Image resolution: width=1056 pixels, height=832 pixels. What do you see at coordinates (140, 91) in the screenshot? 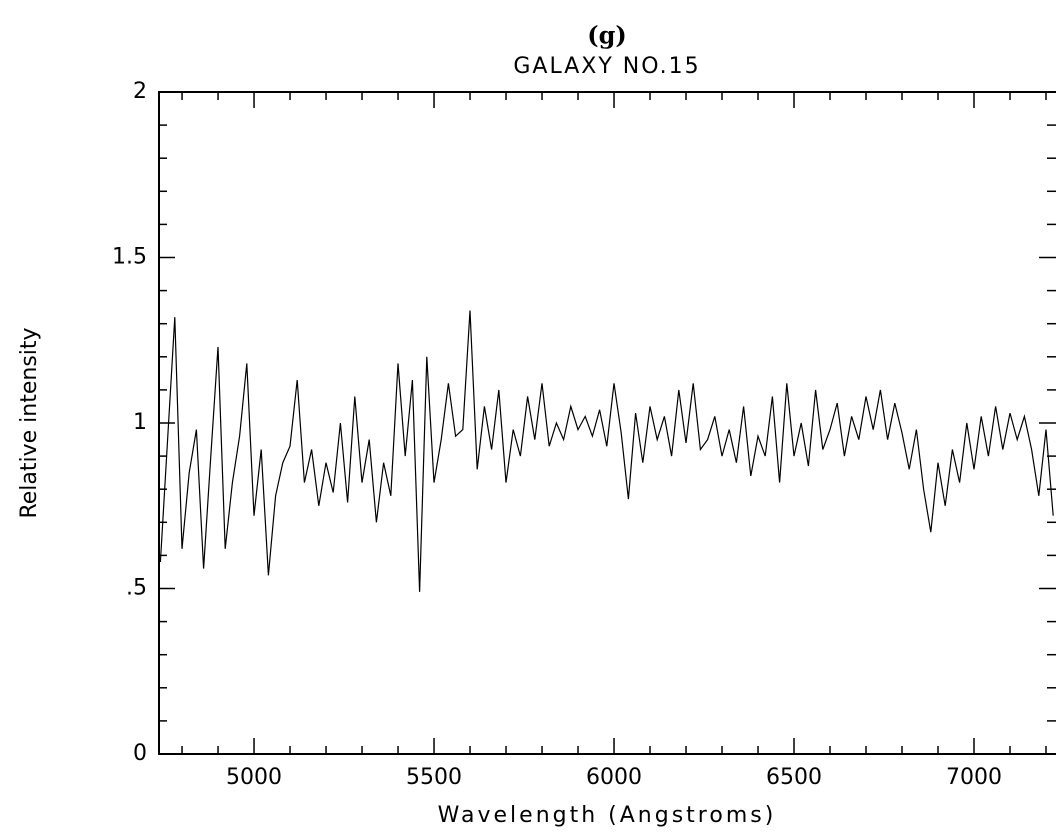
I see `y-tick-label: 2` at bounding box center [140, 91].